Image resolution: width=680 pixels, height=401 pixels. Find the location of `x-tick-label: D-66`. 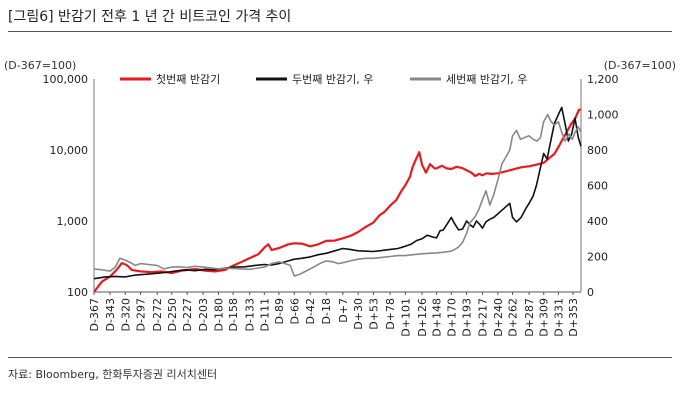

x-tick-label: D-66 is located at coordinates (294, 311).